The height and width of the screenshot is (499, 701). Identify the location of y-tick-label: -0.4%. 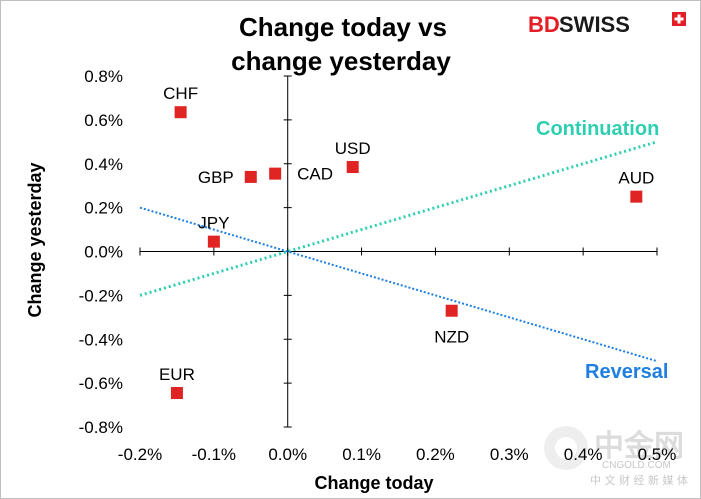
(101, 339).